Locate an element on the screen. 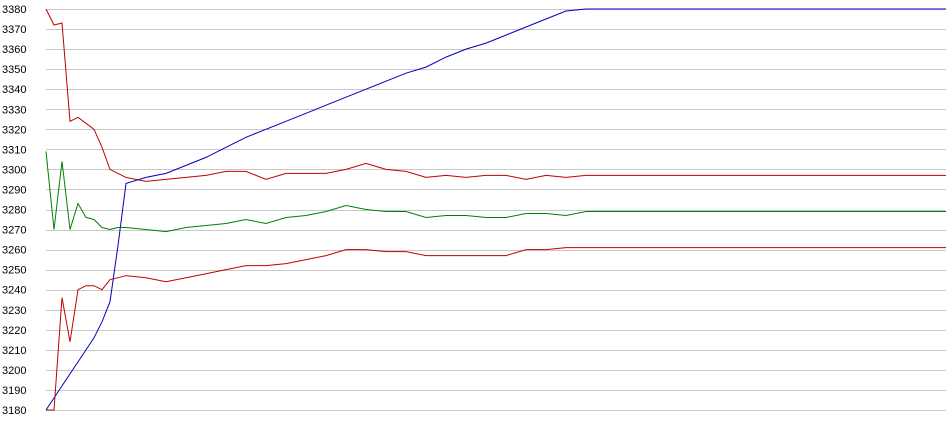  y-tick-label: 3220 is located at coordinates (14, 331).